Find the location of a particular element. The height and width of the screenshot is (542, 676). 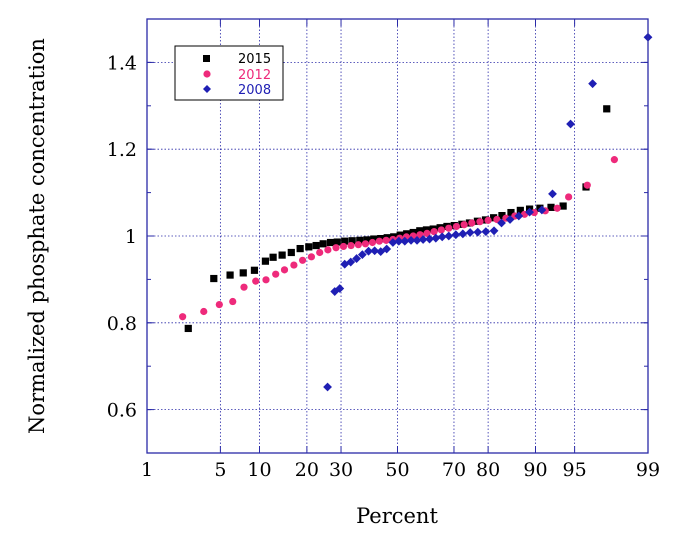

y-tick-label: 0.8 is located at coordinates (122, 324).